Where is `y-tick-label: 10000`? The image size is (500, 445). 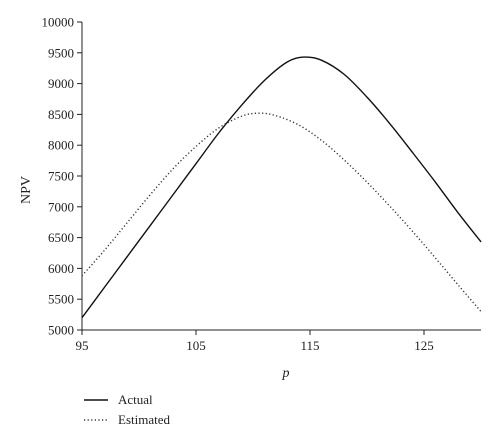 y-tick-label: 10000 is located at coordinates (58, 22).